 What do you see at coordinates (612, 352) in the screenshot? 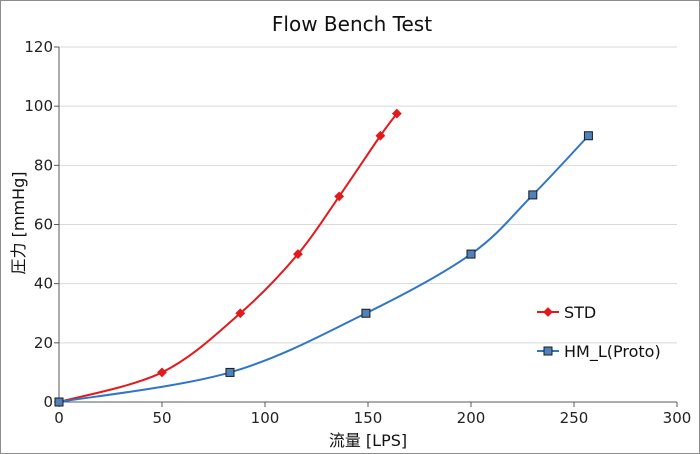
I see `legend-label: HM_L(Proto)` at bounding box center [612, 352].